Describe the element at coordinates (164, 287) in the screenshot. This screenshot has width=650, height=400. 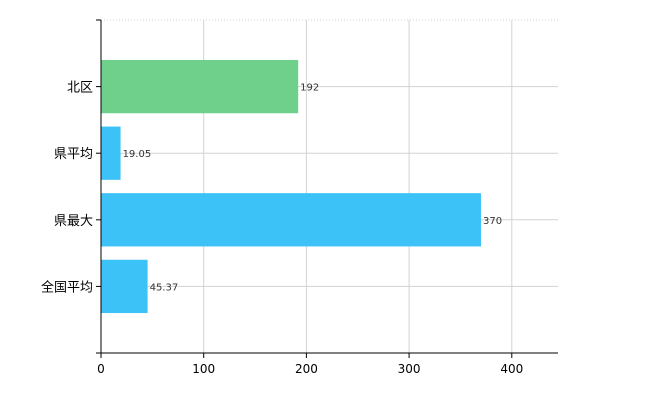
I see `data-label: 45.37` at that location.